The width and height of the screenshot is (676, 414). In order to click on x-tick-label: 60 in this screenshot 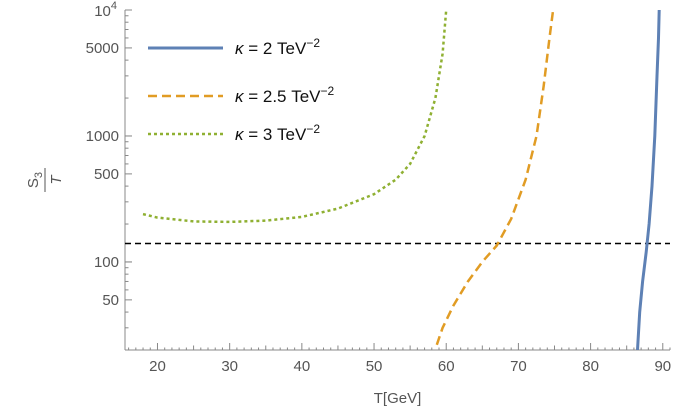, I will do `click(446, 366)`.